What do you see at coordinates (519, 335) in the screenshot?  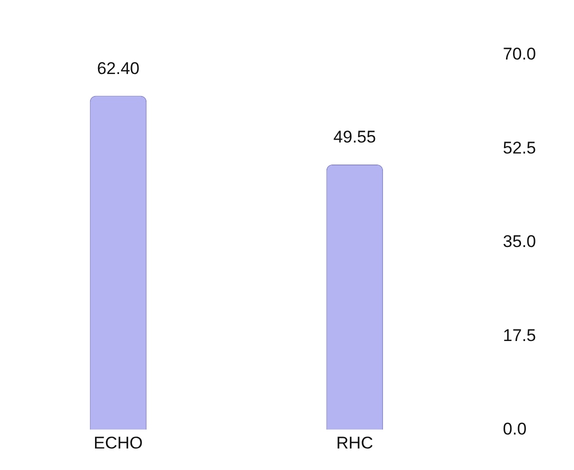 I see `y-tick-label: 17.5` at bounding box center [519, 335].